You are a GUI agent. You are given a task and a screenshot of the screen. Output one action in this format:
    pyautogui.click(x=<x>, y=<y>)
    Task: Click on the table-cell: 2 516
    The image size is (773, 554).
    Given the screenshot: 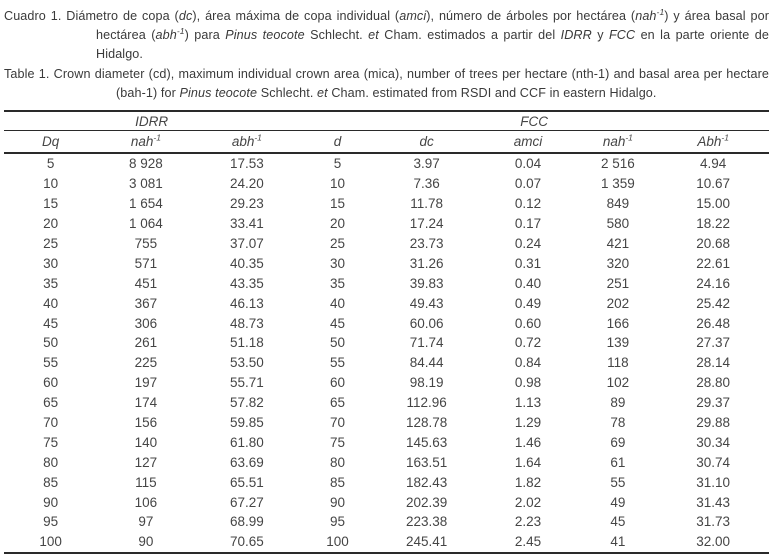 What is the action you would take?
    pyautogui.click(x=617, y=164)
    